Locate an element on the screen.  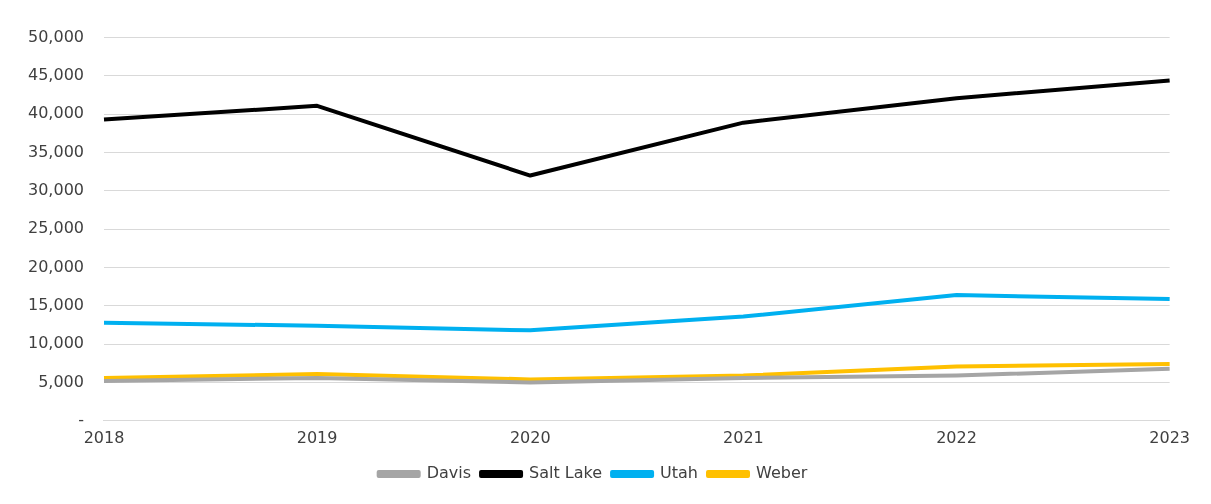
y-tick-label: 20,000 is located at coordinates (56, 266).